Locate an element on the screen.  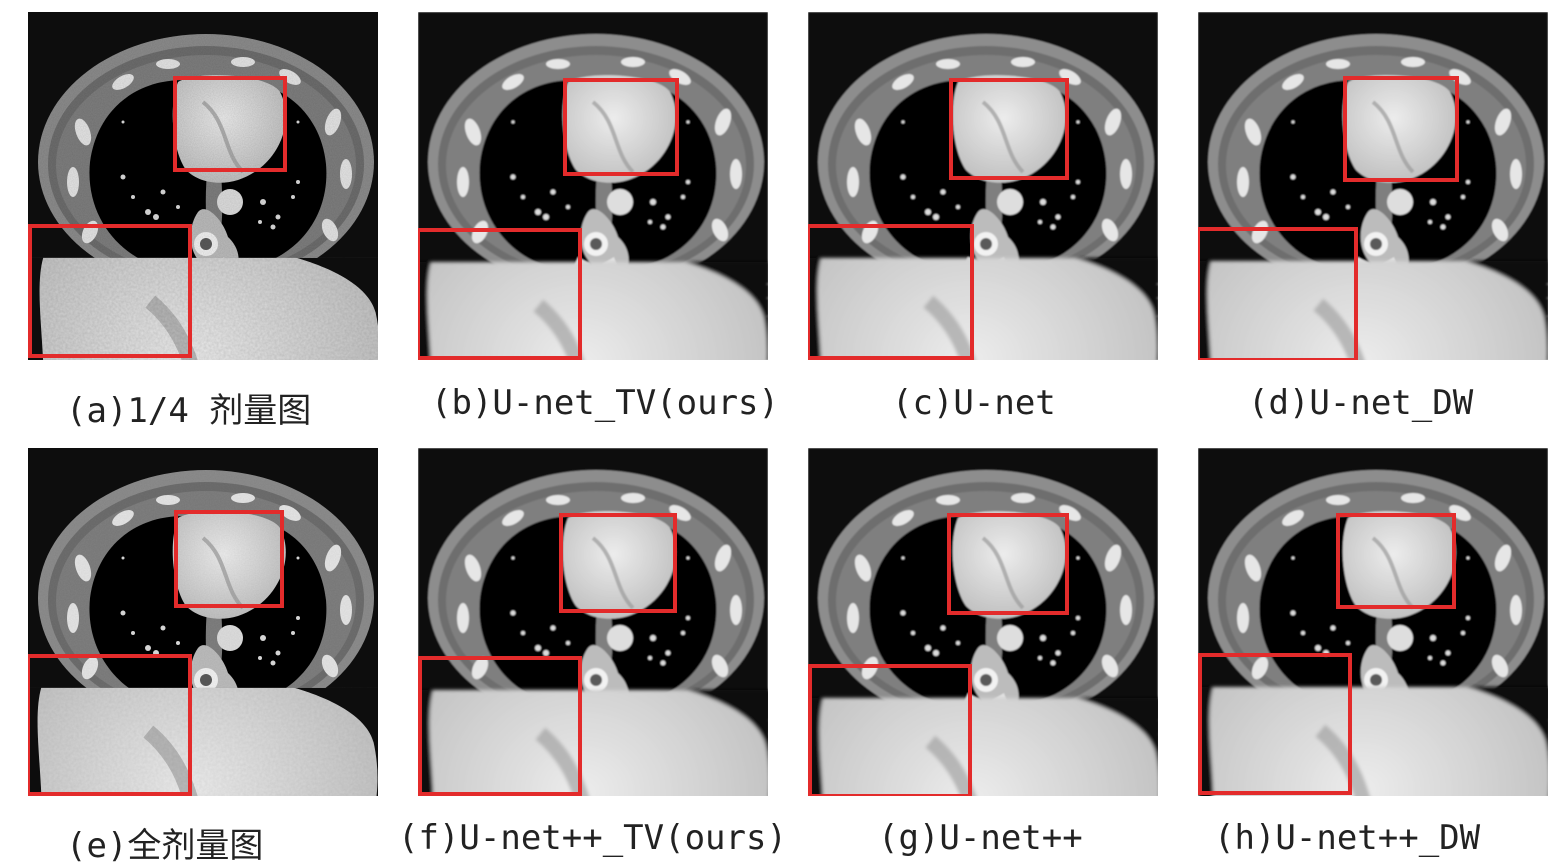
panel-g-image is located at coordinates (983, 622).